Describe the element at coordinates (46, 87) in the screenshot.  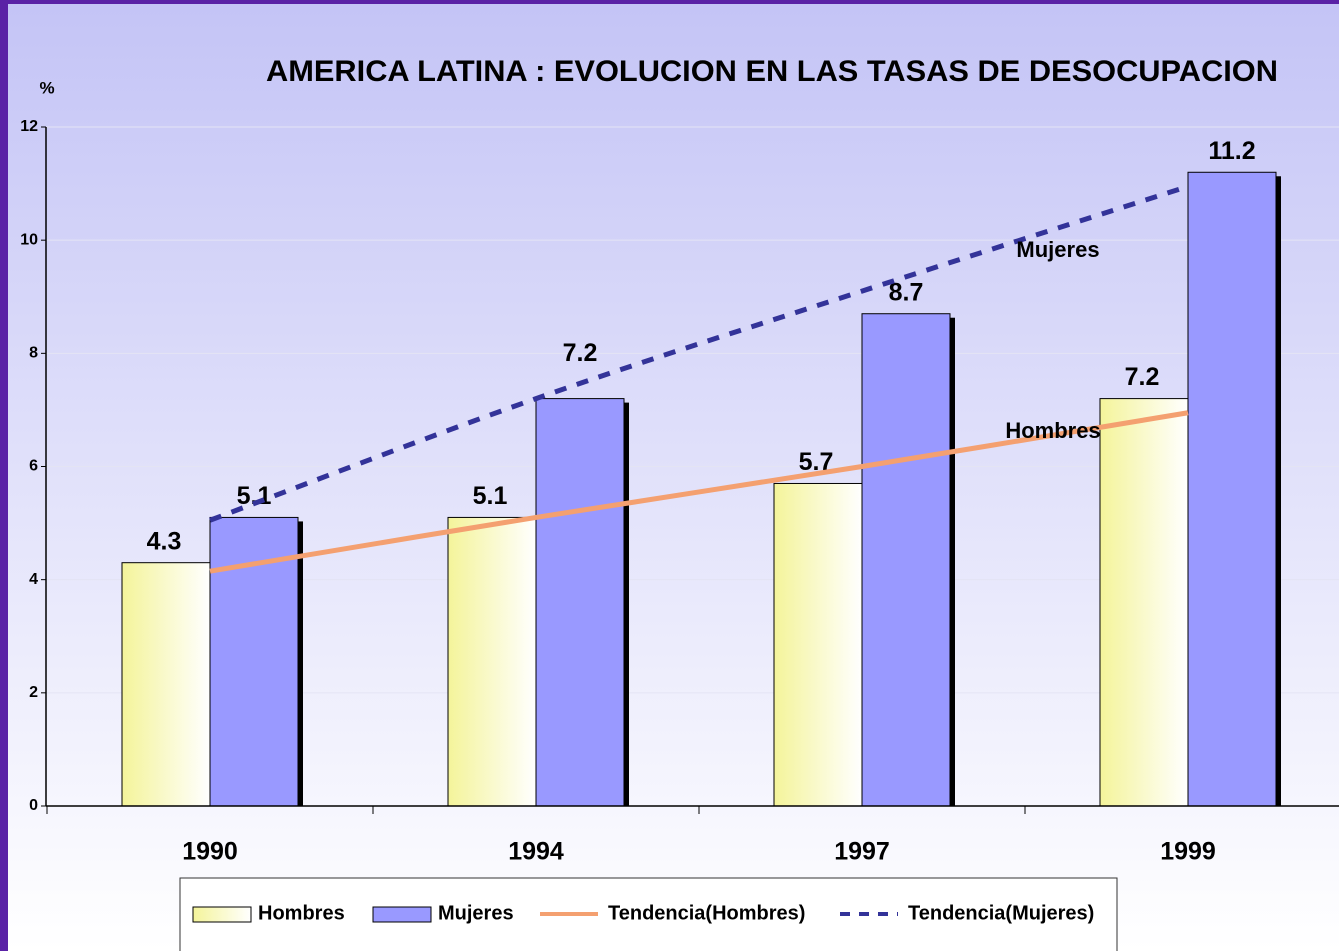
I see `y-axis-label: %` at that location.